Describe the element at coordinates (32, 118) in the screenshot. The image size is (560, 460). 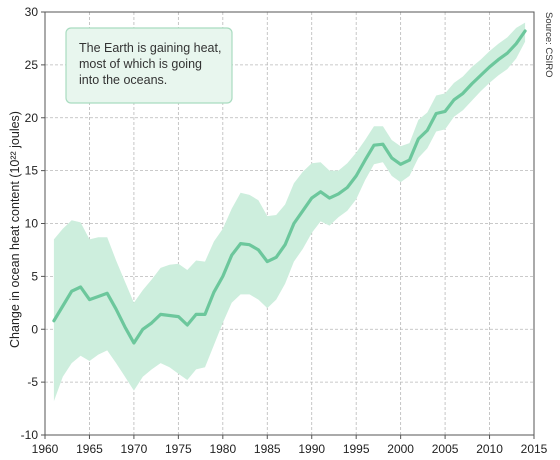
I see `y-tick-label: 20` at that location.